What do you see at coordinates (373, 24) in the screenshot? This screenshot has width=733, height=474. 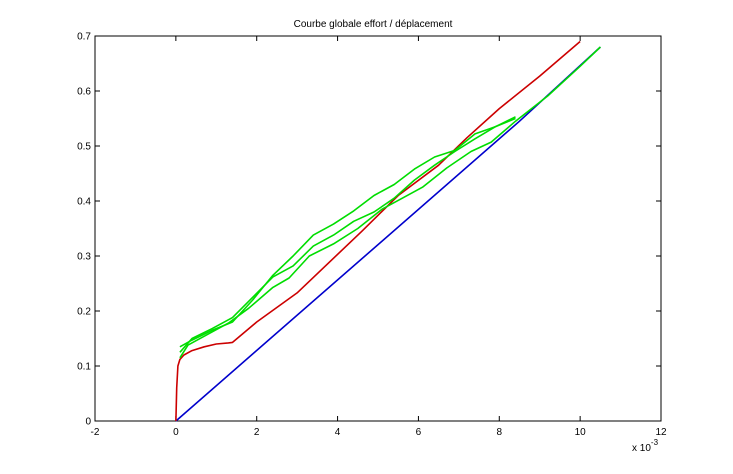 I see `chart-title: Courbe globale effort / déplacement` at bounding box center [373, 24].